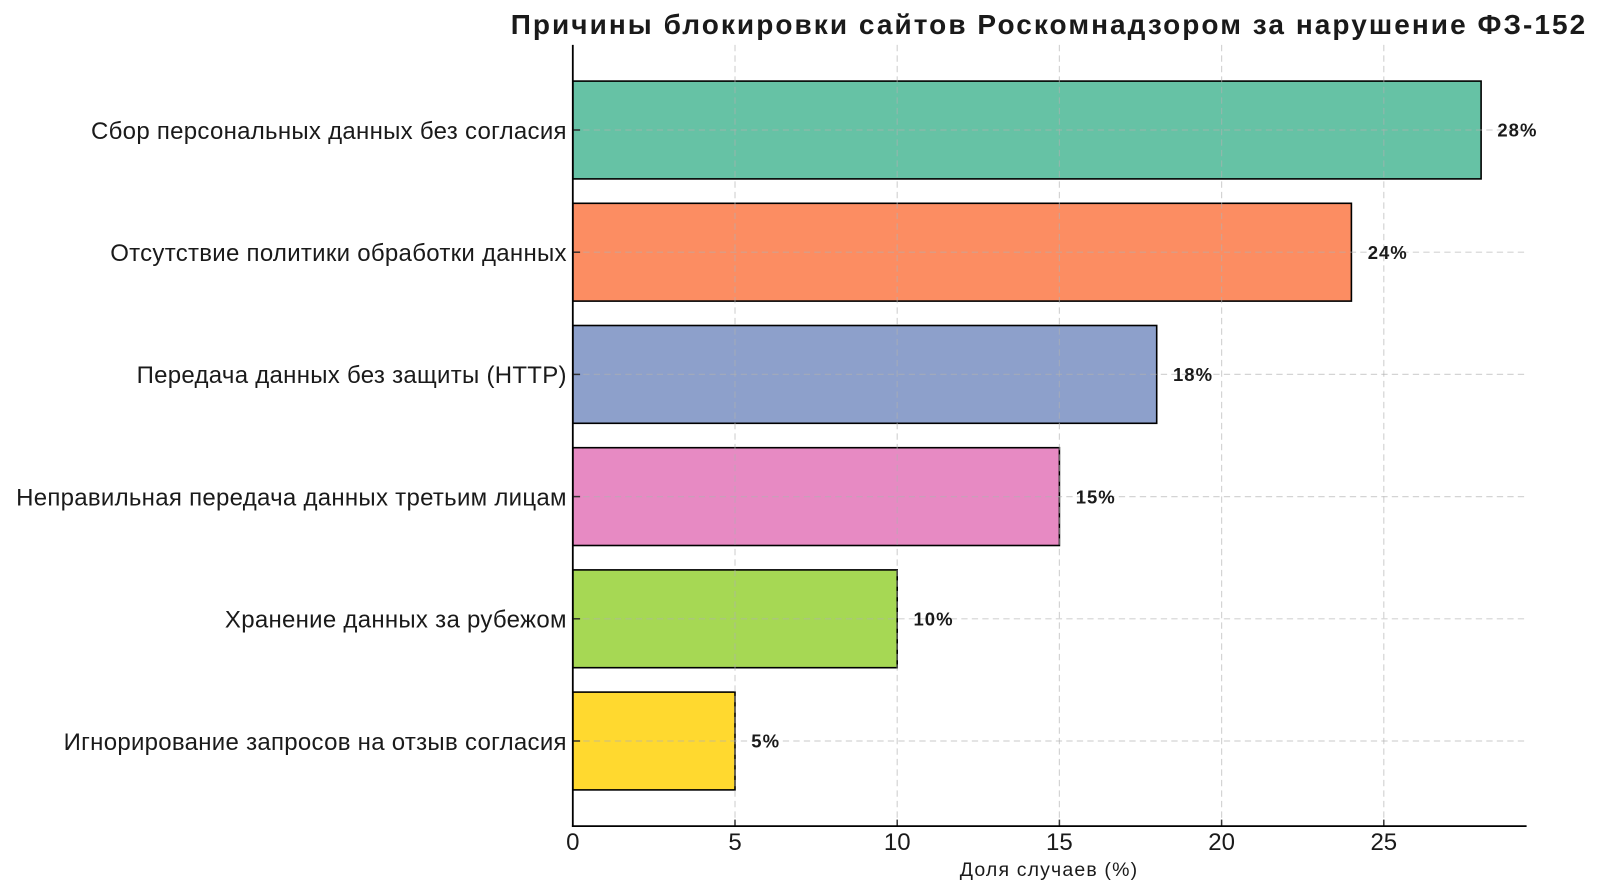 The height and width of the screenshot is (893, 1600). Describe the element at coordinates (734, 842) in the screenshot. I see `svg-text: 5` at that location.